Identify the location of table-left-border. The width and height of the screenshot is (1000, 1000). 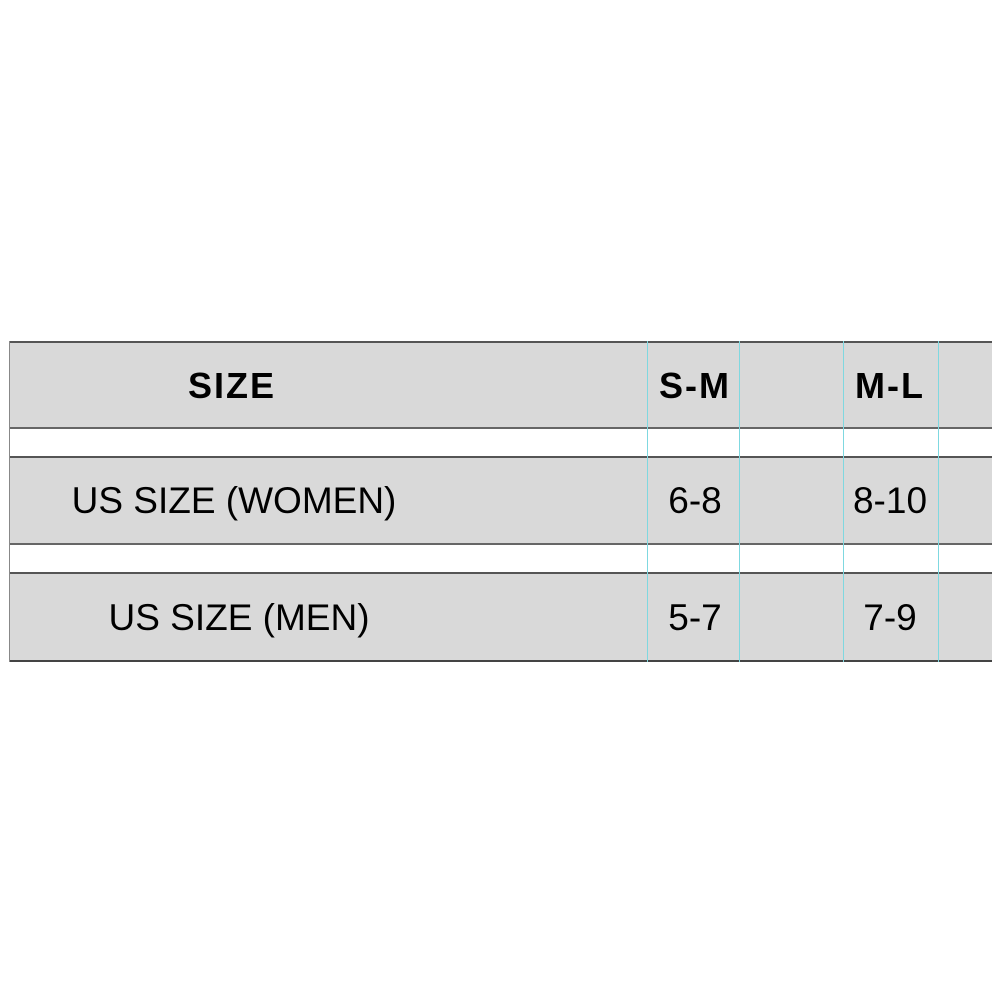
(9, 501).